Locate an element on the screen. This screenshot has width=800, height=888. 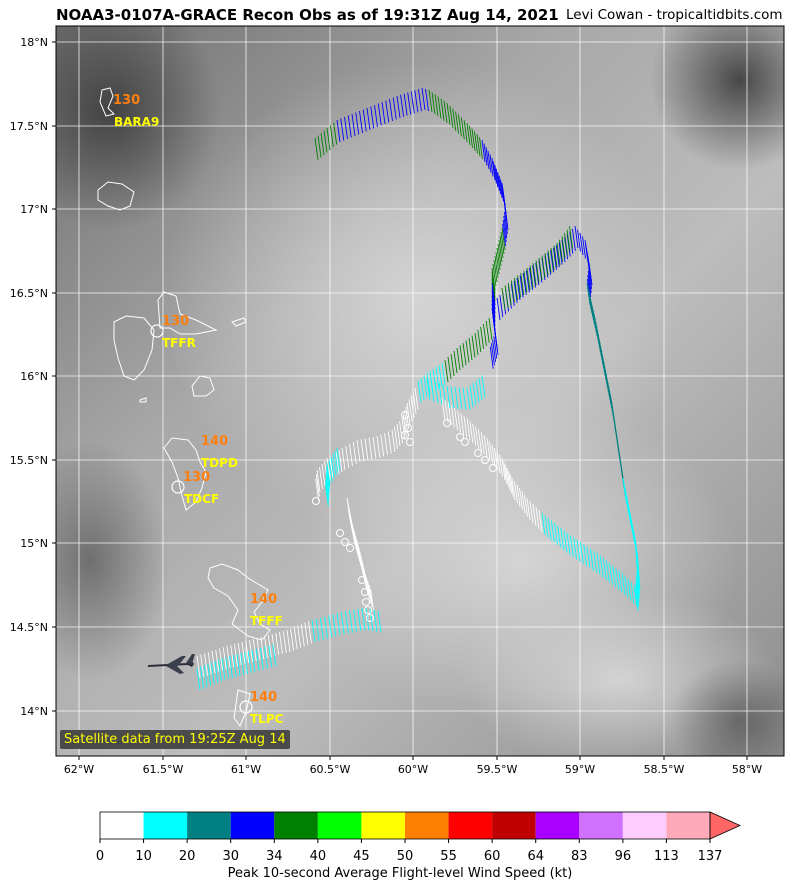
lon-tick-label: 62°W is located at coordinates (79, 769).